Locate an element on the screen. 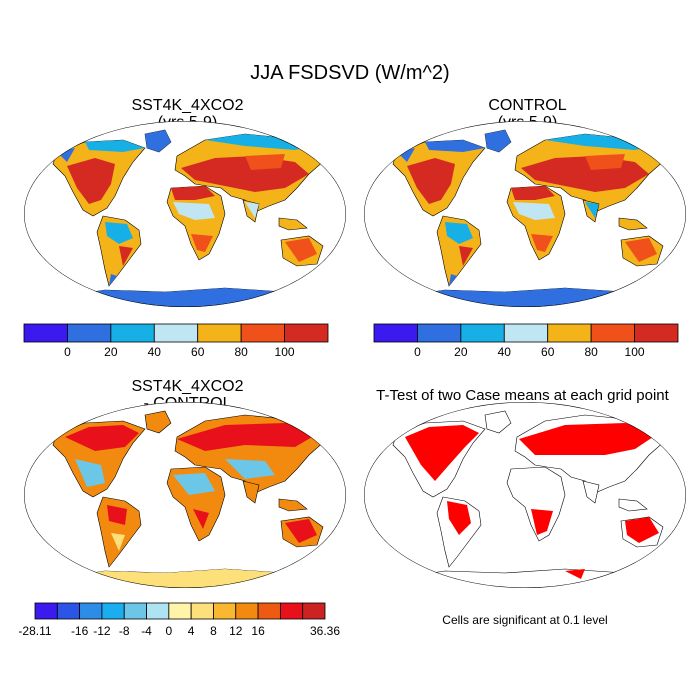 Image resolution: width=700 pixels, height=700 pixels. cb-control-tick-label: 60 is located at coordinates (548, 352).